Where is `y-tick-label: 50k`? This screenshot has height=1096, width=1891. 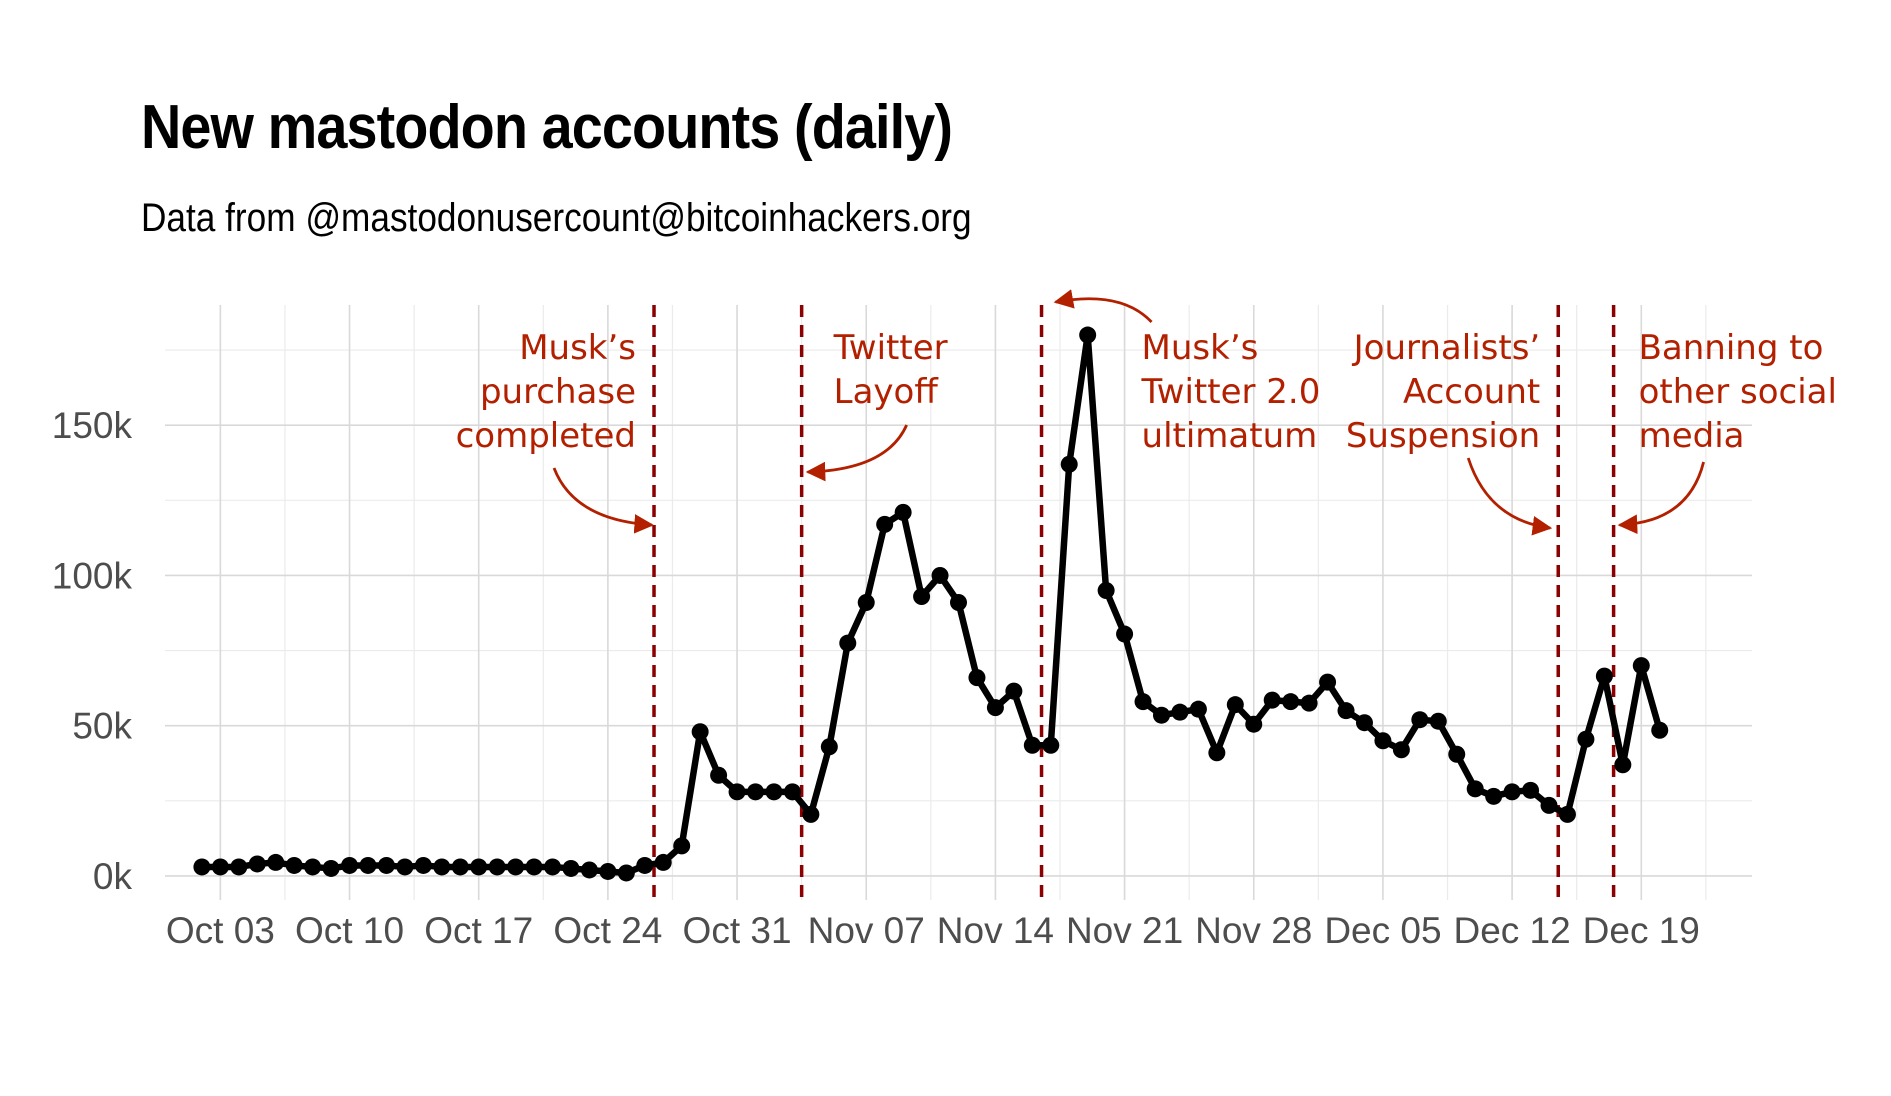 y-tick-label: 50k is located at coordinates (102, 726).